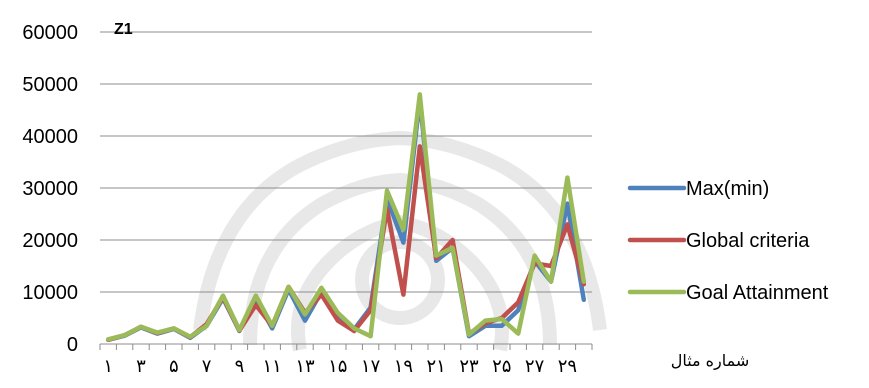 This screenshot has width=869, height=388. Describe the element at coordinates (535, 366) in the screenshot. I see `x-tick-label: ٢٧` at that location.